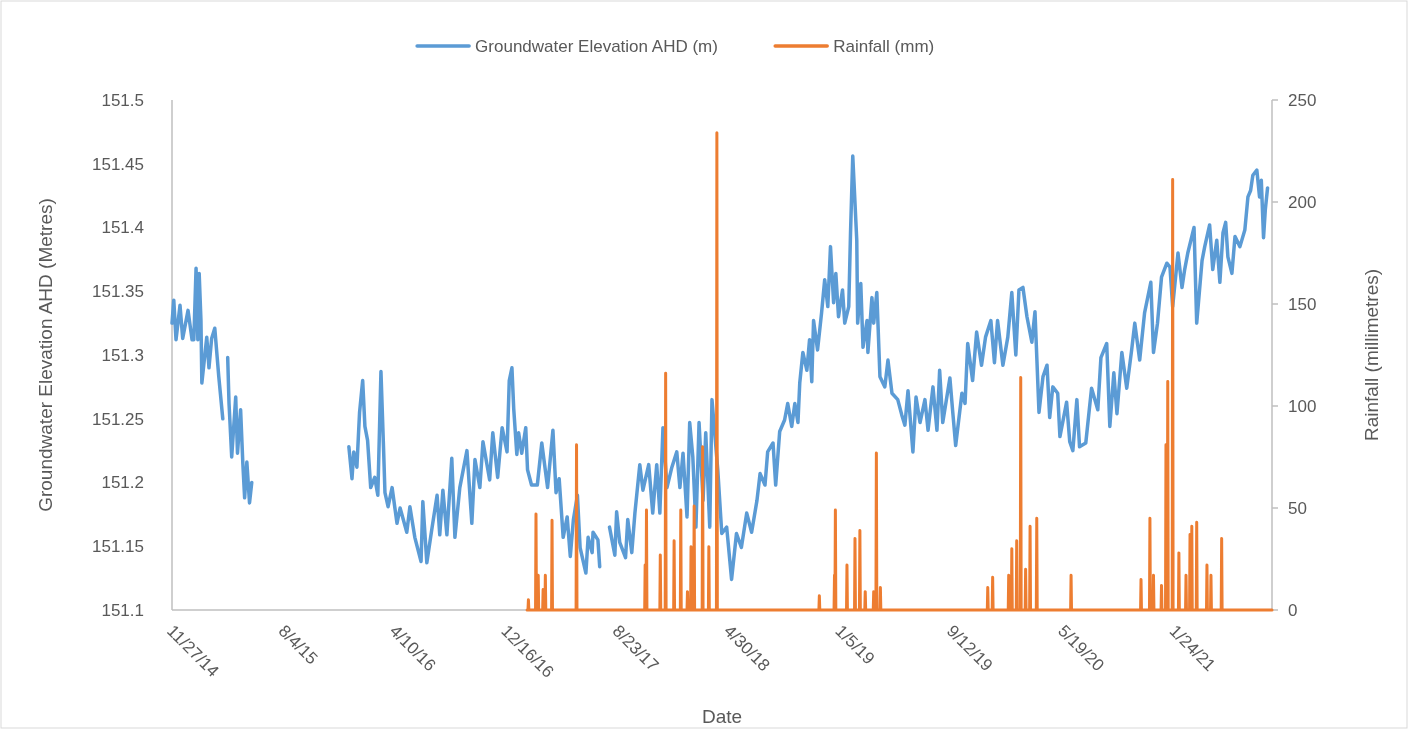 The width and height of the screenshot is (1408, 729). I want to click on y2-tick-label: 200, so click(1302, 202).